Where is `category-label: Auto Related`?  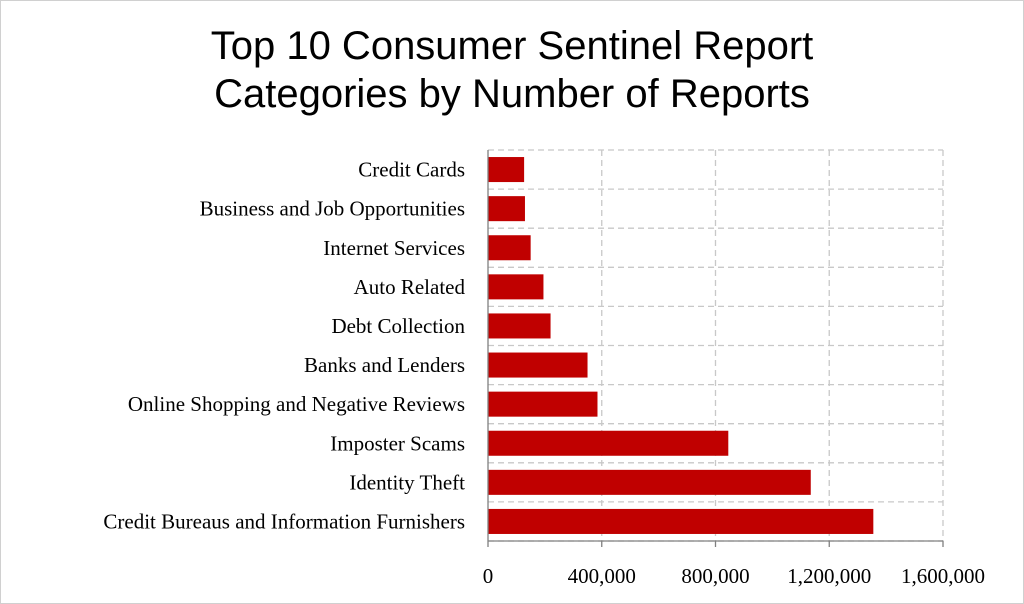 category-label: Auto Related is located at coordinates (410, 287).